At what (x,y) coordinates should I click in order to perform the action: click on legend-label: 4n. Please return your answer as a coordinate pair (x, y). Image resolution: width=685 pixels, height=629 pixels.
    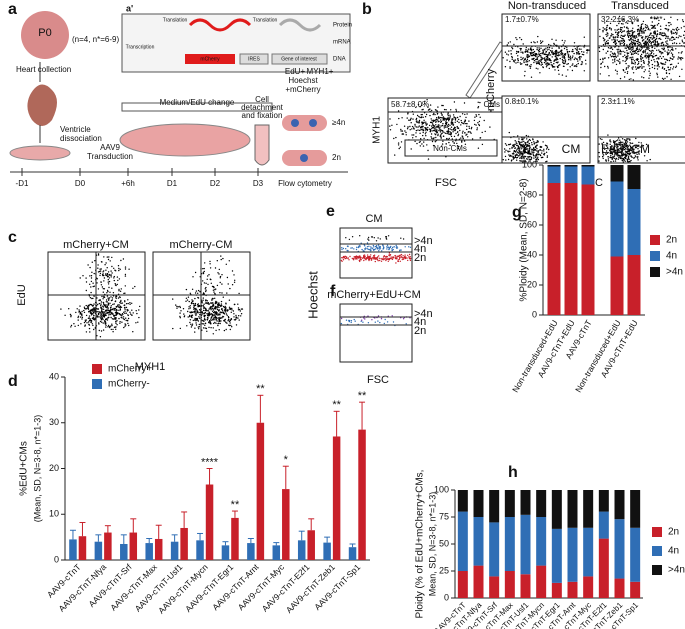
    Looking at the image, I should click on (671, 256).